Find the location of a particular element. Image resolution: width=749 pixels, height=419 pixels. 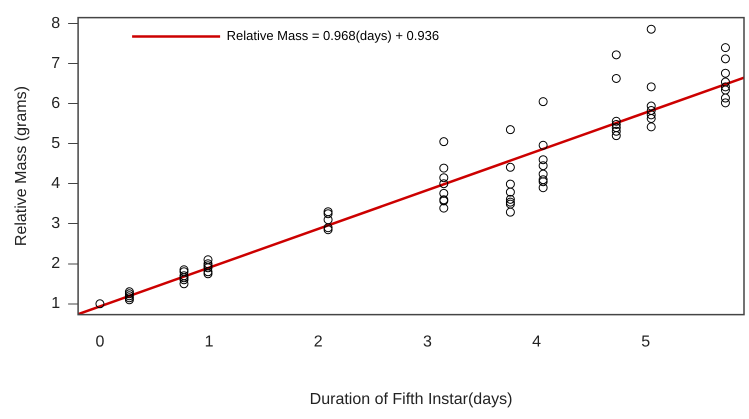

y-axis-title: Relative Mass (grams) is located at coordinates (21, 166).